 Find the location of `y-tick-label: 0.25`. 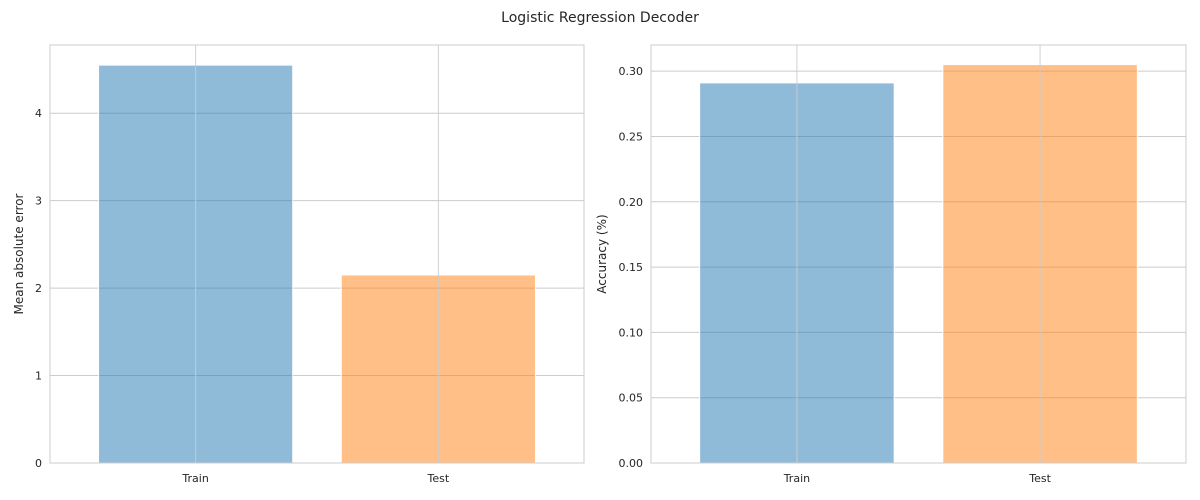

y-tick-label: 0.25 is located at coordinates (631, 136).